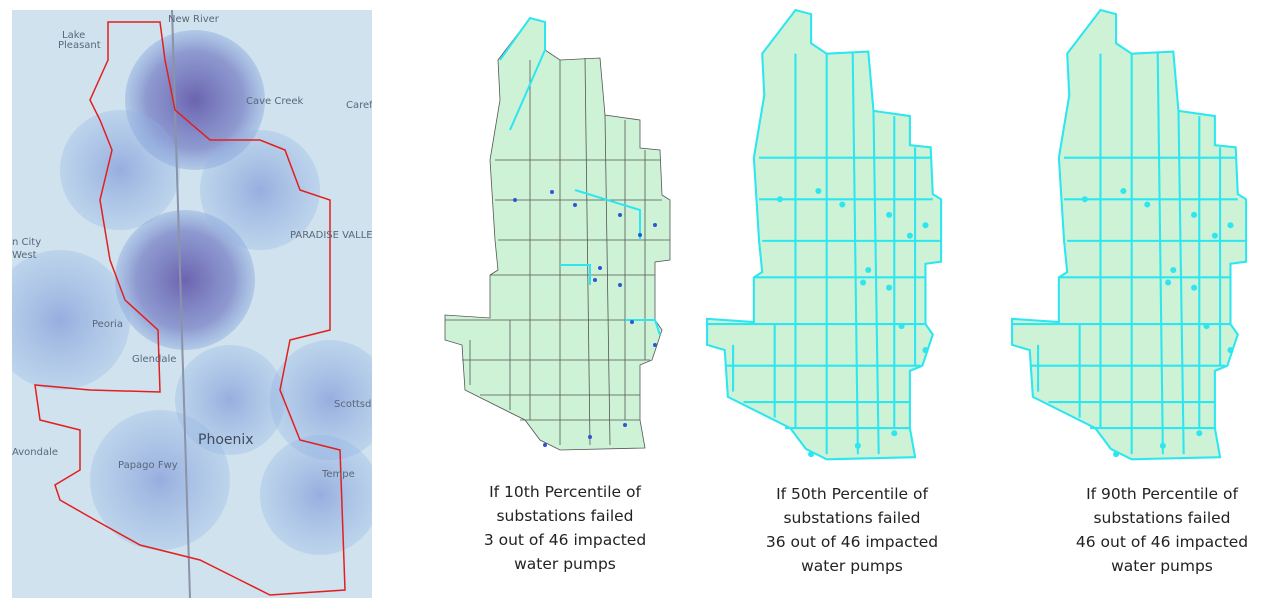 The width and height of the screenshot is (1271, 605). Describe the element at coordinates (1162, 542) in the screenshot. I see `caption-line: 46 out of 46 impacted` at that location.